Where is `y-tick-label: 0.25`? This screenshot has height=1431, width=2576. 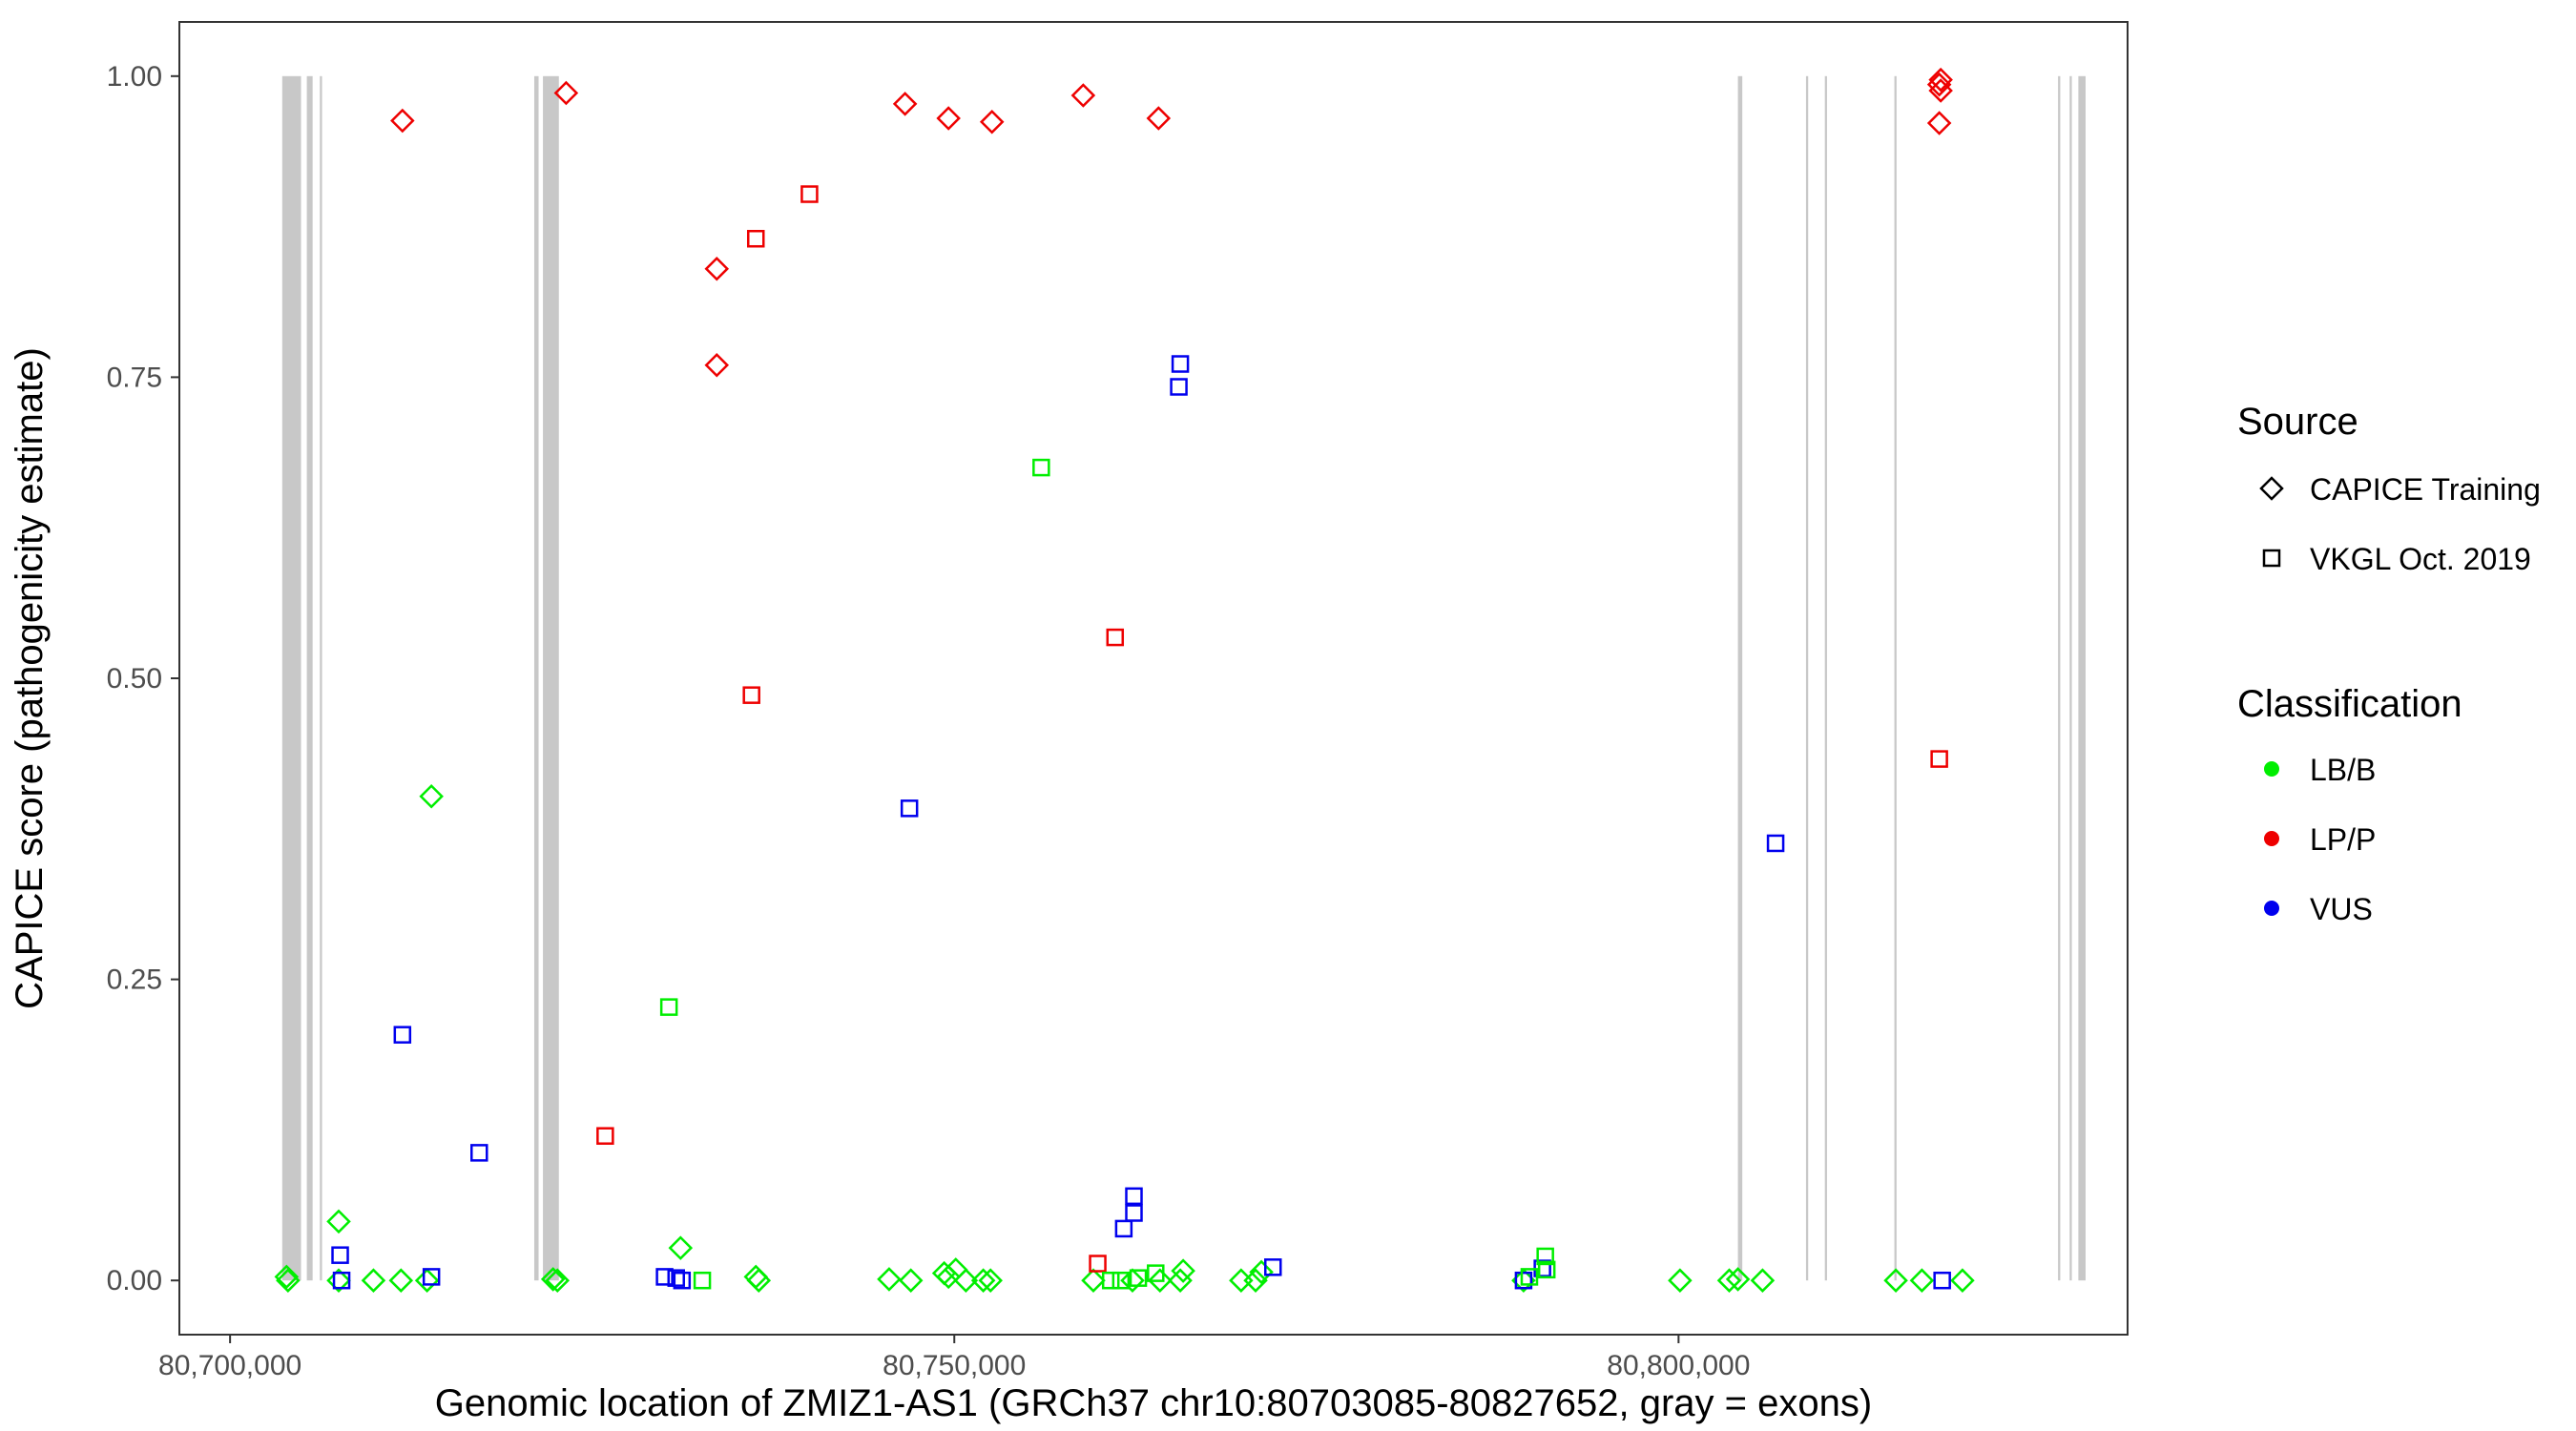
y-tick-label: 0.25 is located at coordinates (134, 980).